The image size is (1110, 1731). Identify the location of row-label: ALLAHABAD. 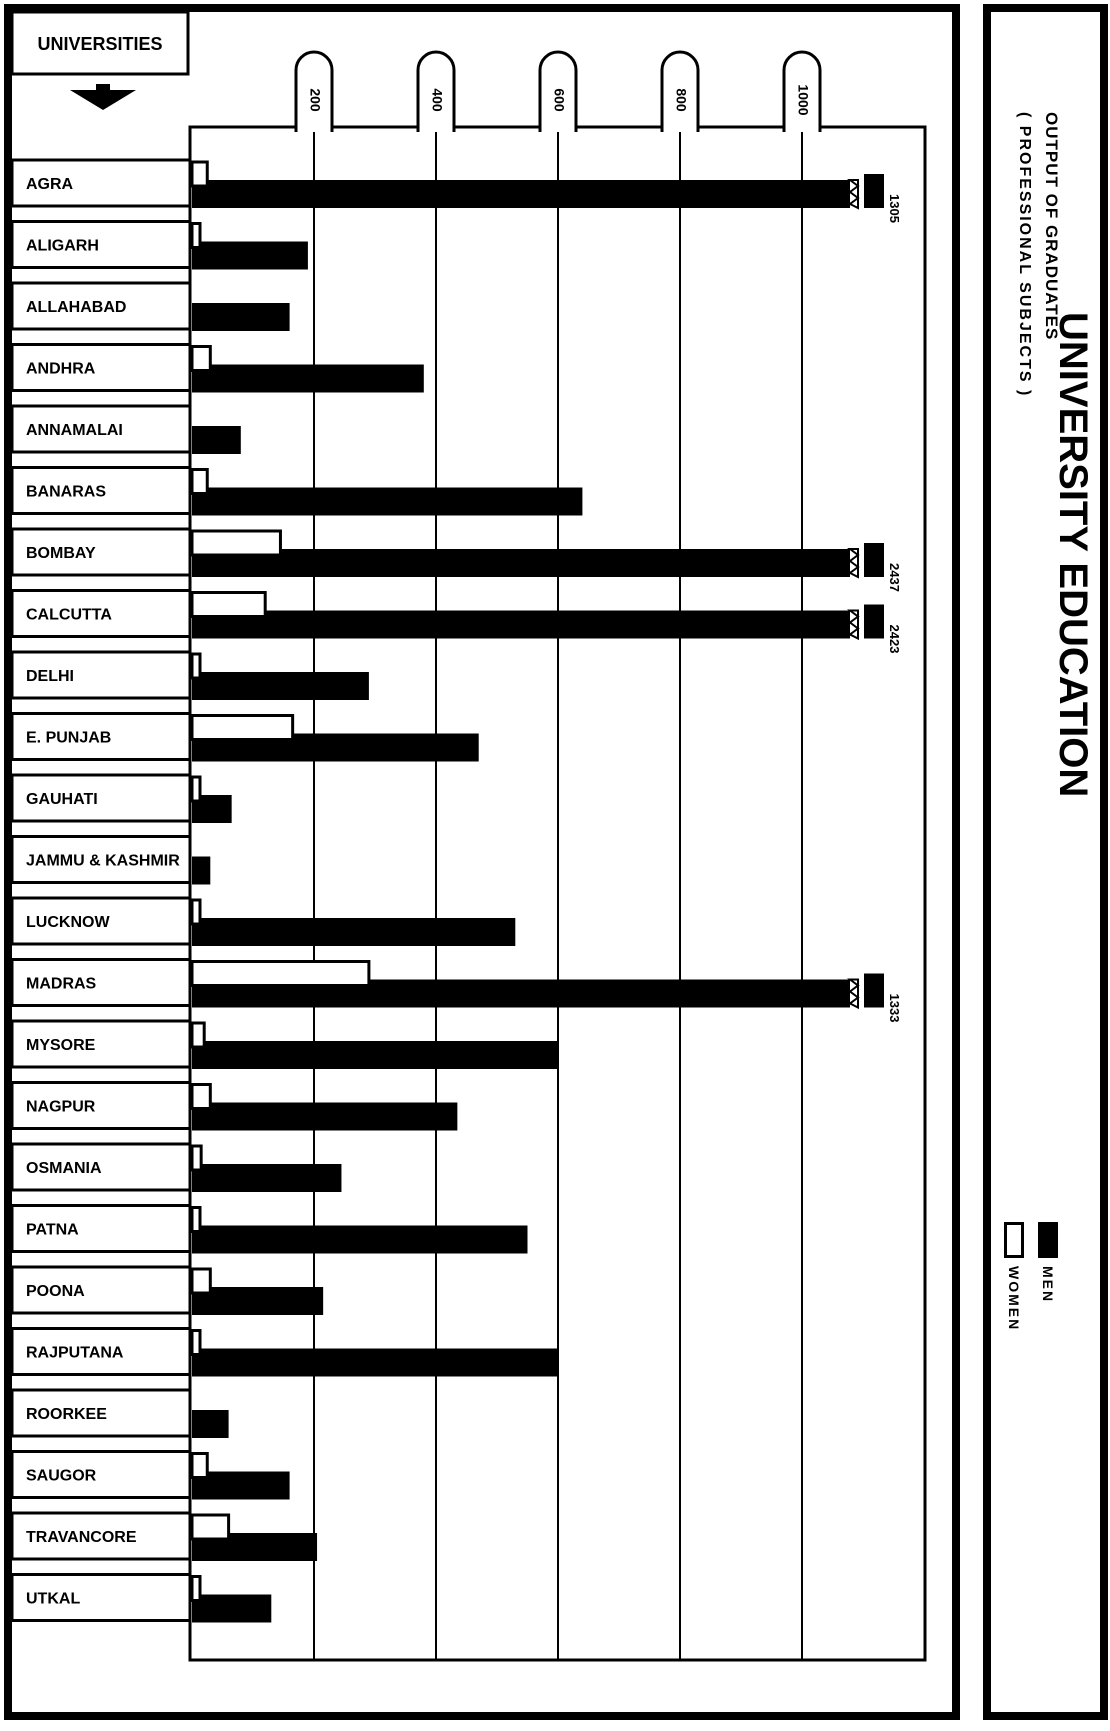
(76, 307).